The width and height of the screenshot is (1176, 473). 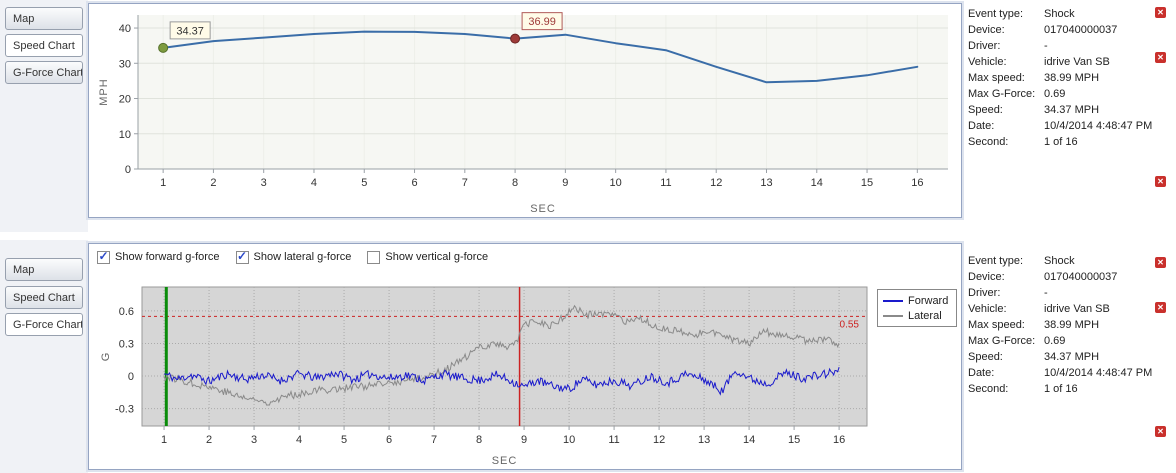 I want to click on svg-text: 40, so click(x=125, y=29).